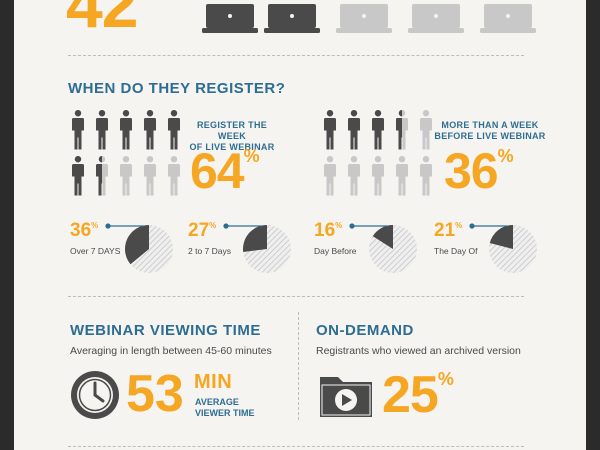 This screenshot has width=600, height=450. What do you see at coordinates (95, 395) in the screenshot?
I see `clock-icon` at bounding box center [95, 395].